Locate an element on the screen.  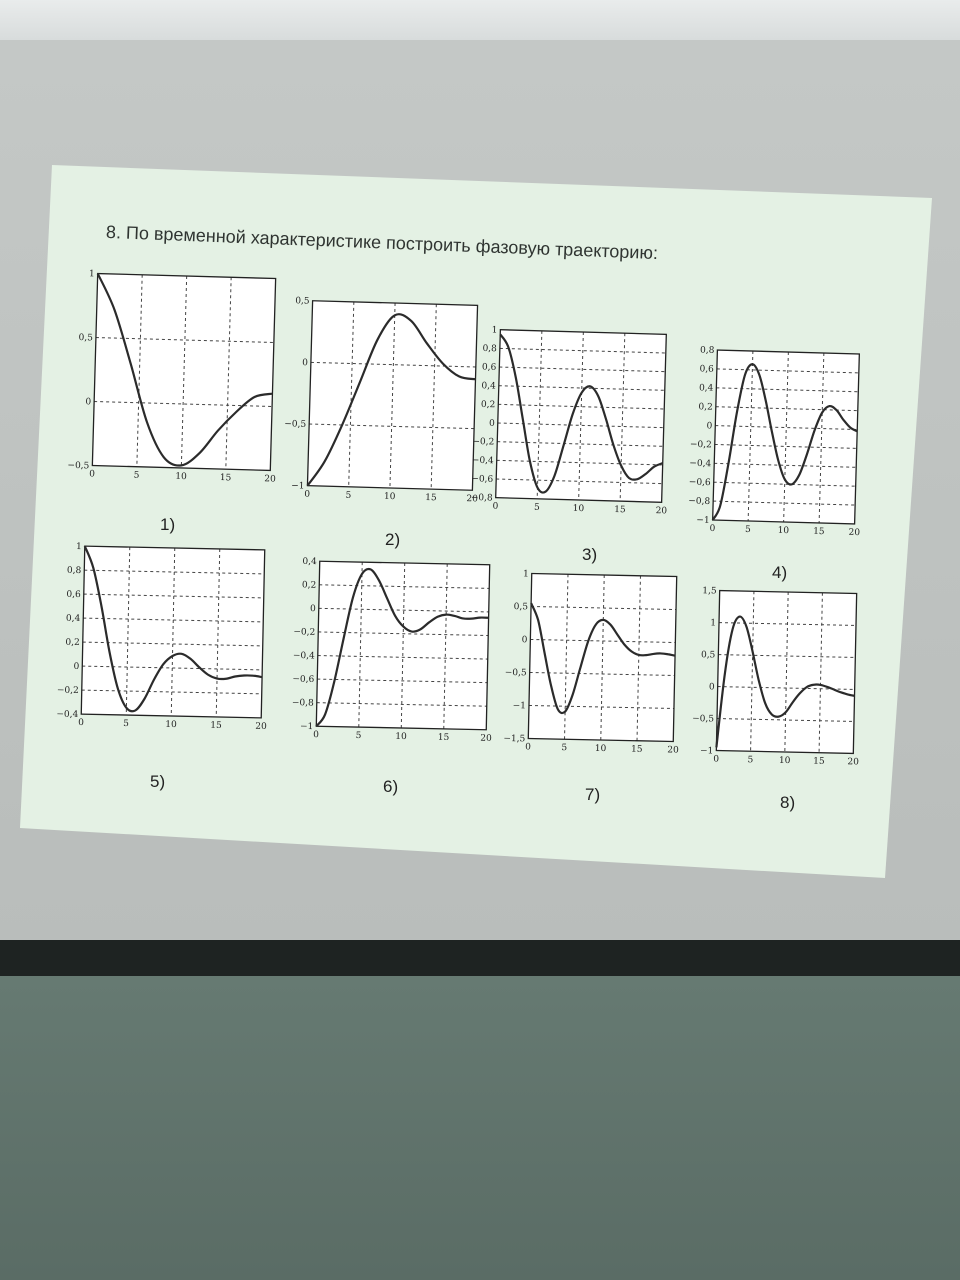
chart-4-xtick: 15 is located at coordinates (819, 532).